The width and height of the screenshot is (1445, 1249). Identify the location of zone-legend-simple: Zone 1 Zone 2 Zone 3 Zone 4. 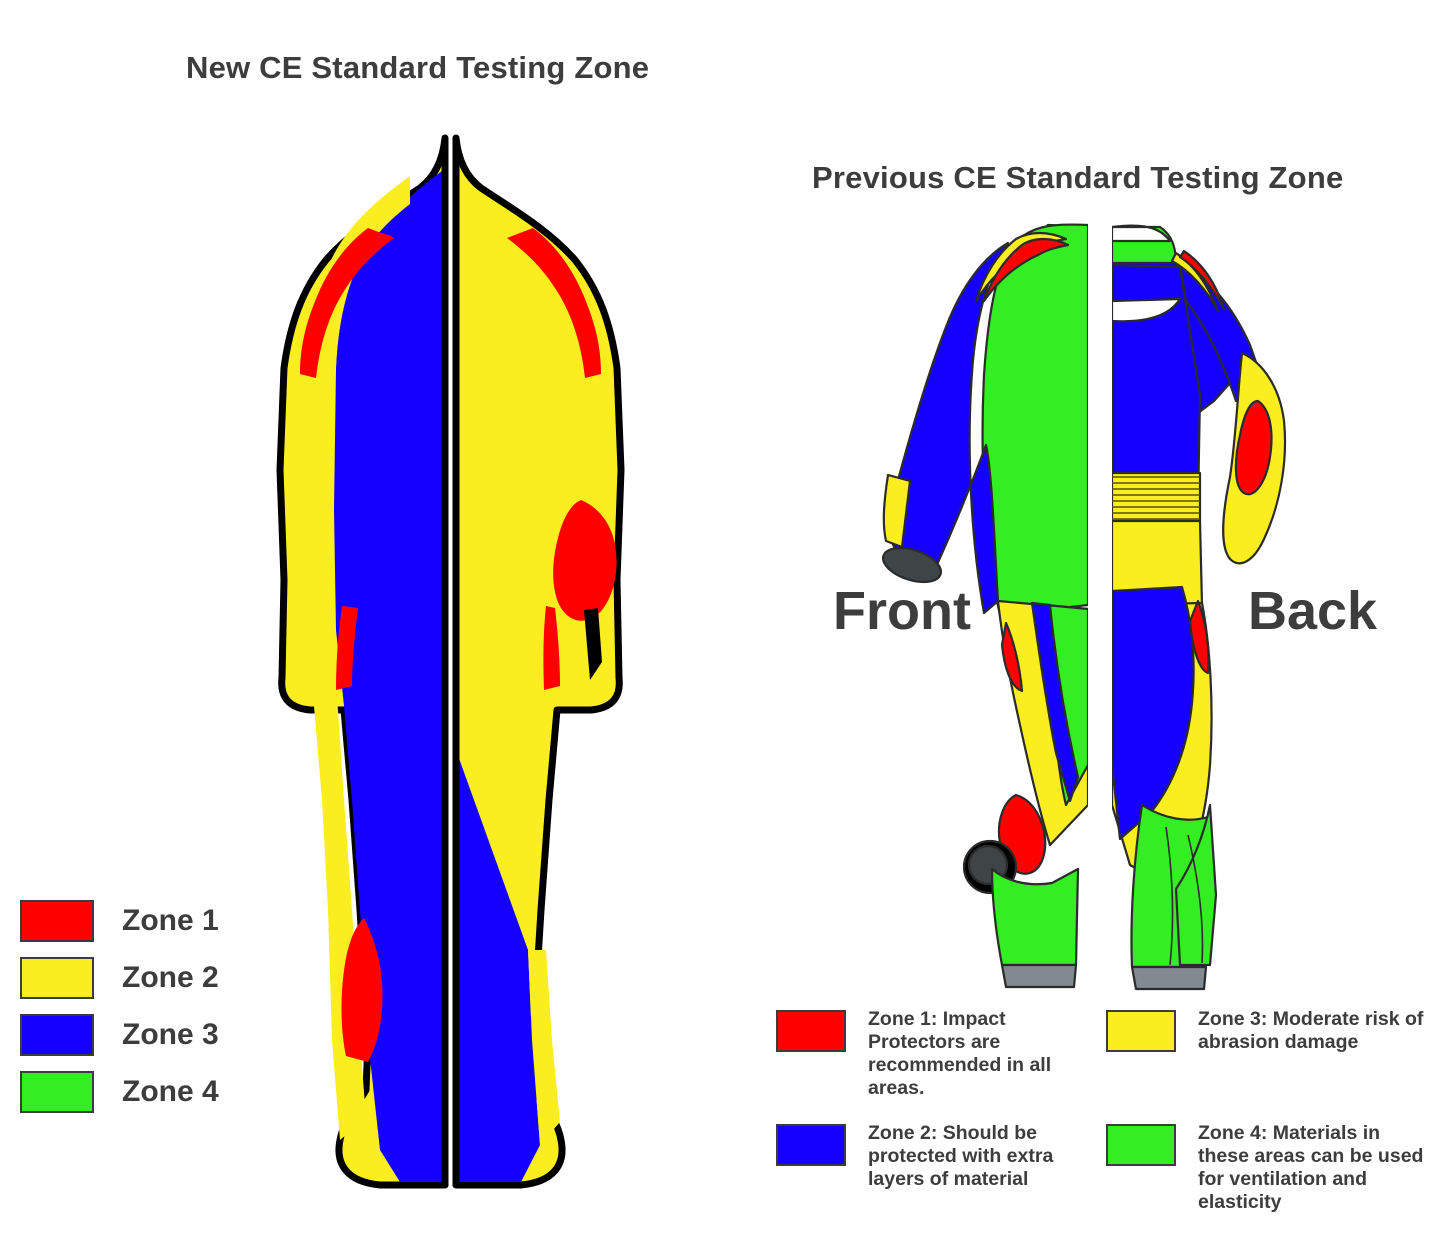
(119, 1012).